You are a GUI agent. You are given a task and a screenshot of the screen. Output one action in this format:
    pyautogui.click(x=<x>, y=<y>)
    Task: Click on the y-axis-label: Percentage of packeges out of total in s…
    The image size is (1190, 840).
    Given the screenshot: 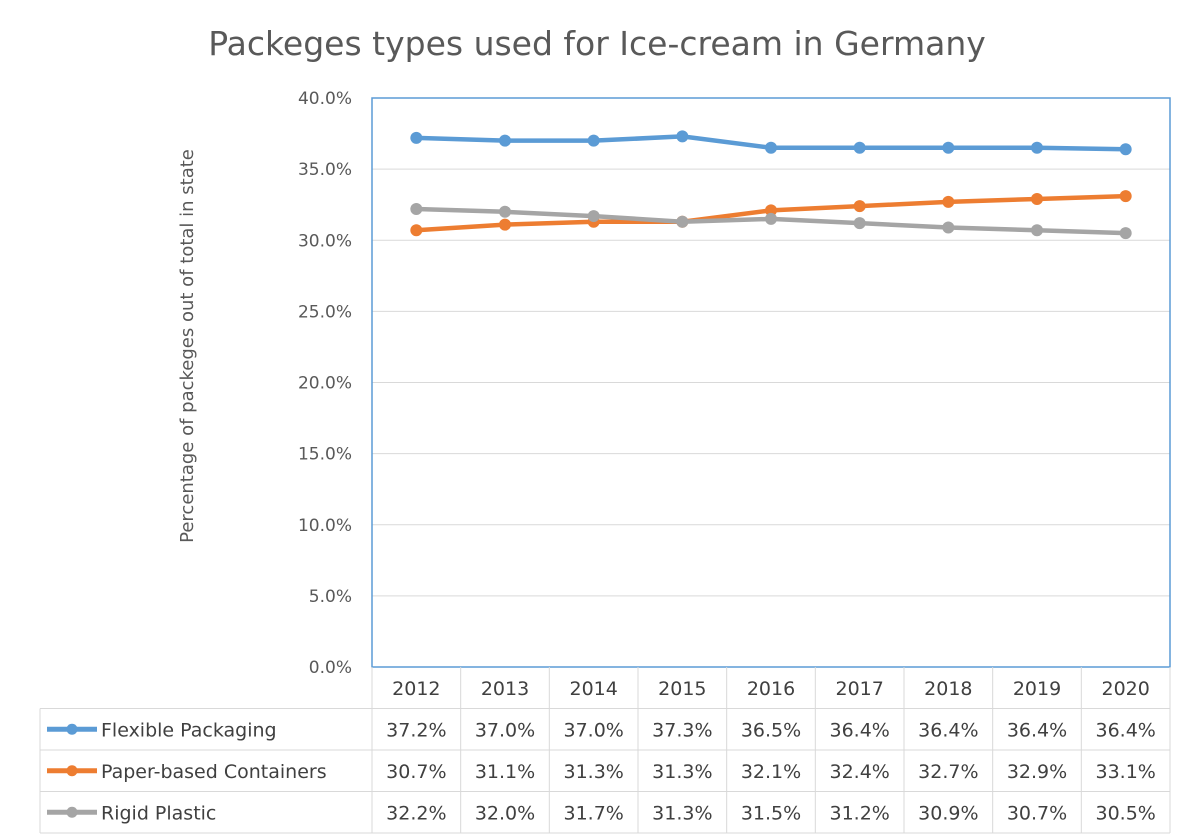 What is the action you would take?
    pyautogui.click(x=187, y=346)
    